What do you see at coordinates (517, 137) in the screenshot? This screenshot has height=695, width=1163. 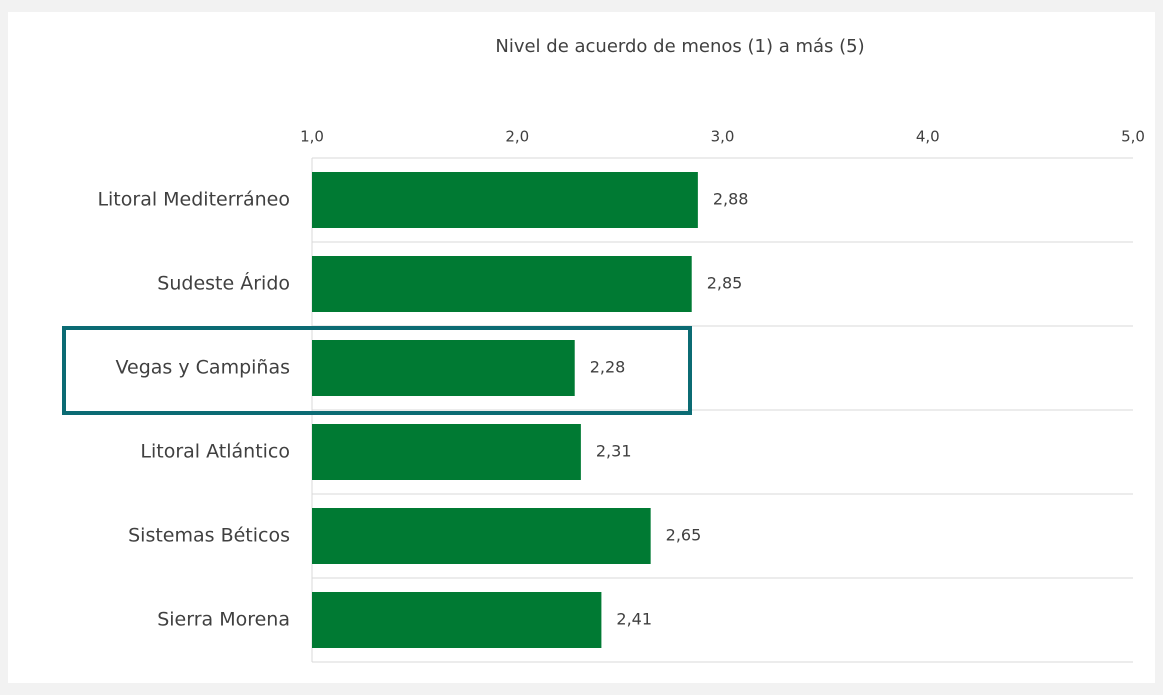 I see `x-tick-label: 2,0` at bounding box center [517, 137].